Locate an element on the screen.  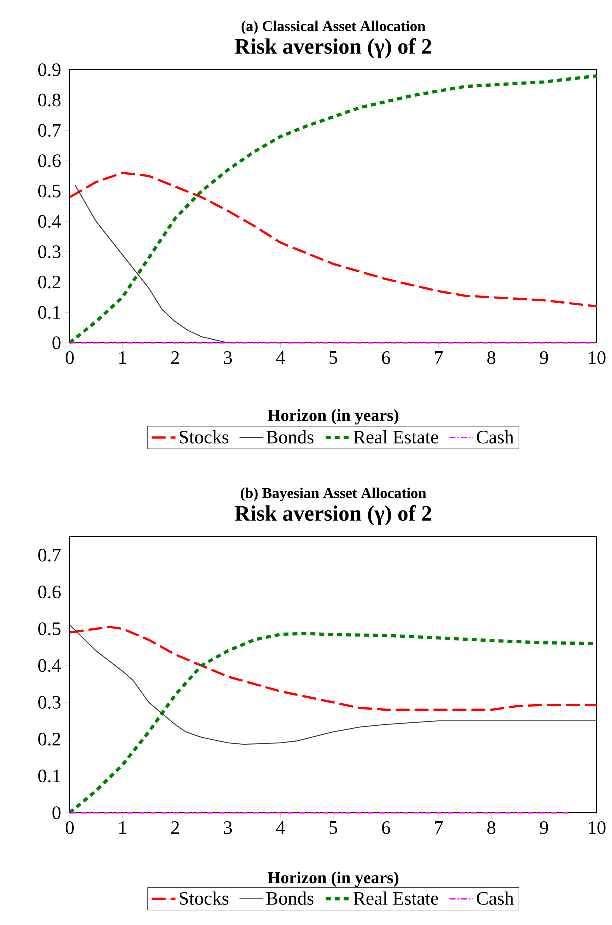
y-tick-label: 0.9 is located at coordinates (49, 70).